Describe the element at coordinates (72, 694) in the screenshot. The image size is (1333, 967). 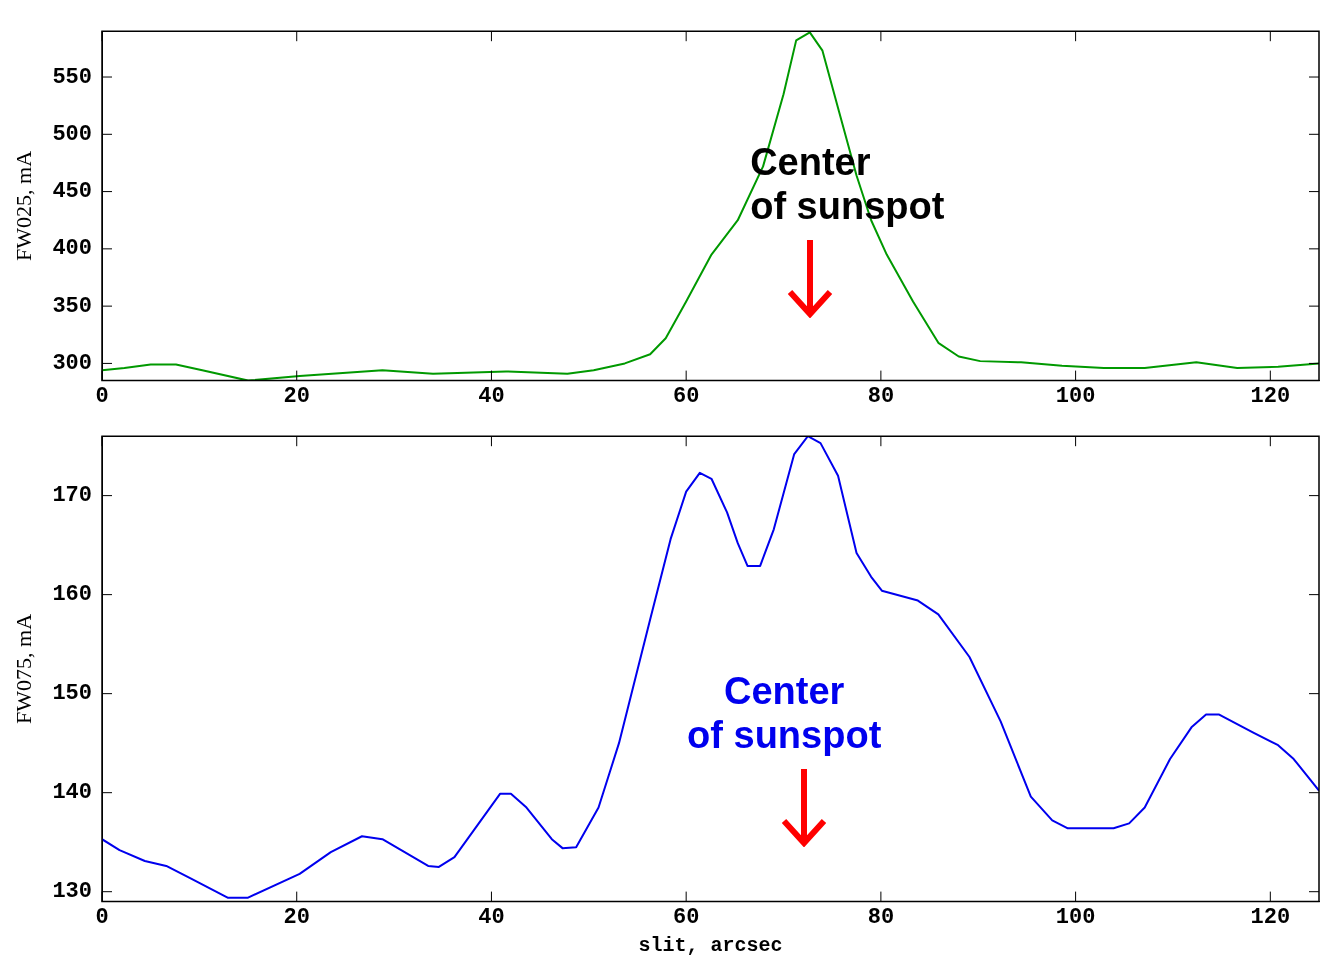
I see `y-tick-label: 150` at that location.